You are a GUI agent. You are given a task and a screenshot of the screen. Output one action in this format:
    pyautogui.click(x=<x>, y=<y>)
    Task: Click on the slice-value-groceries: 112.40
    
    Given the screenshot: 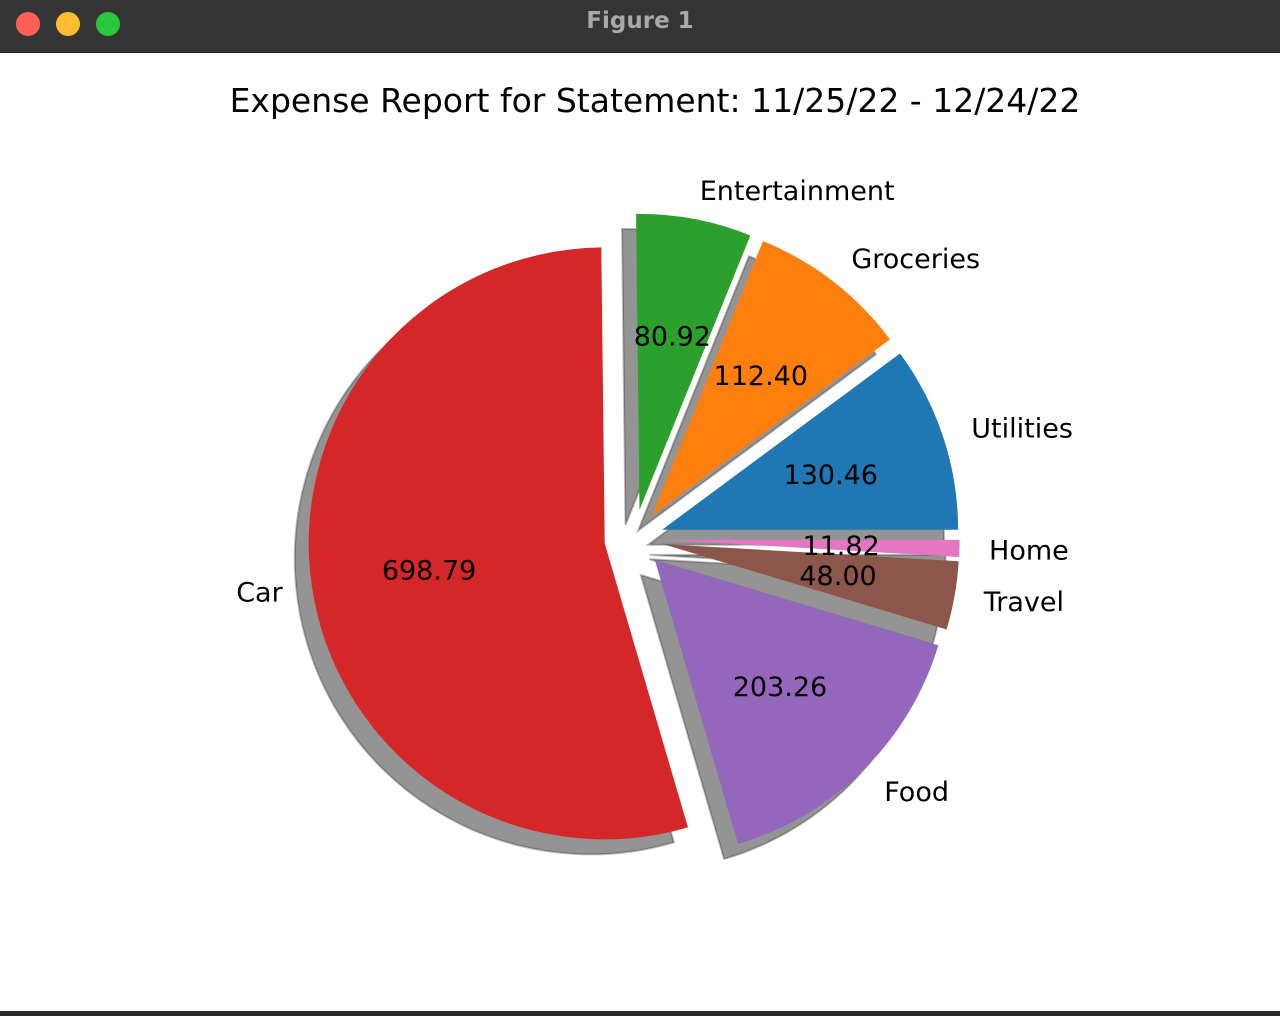 What is the action you would take?
    pyautogui.click(x=761, y=376)
    